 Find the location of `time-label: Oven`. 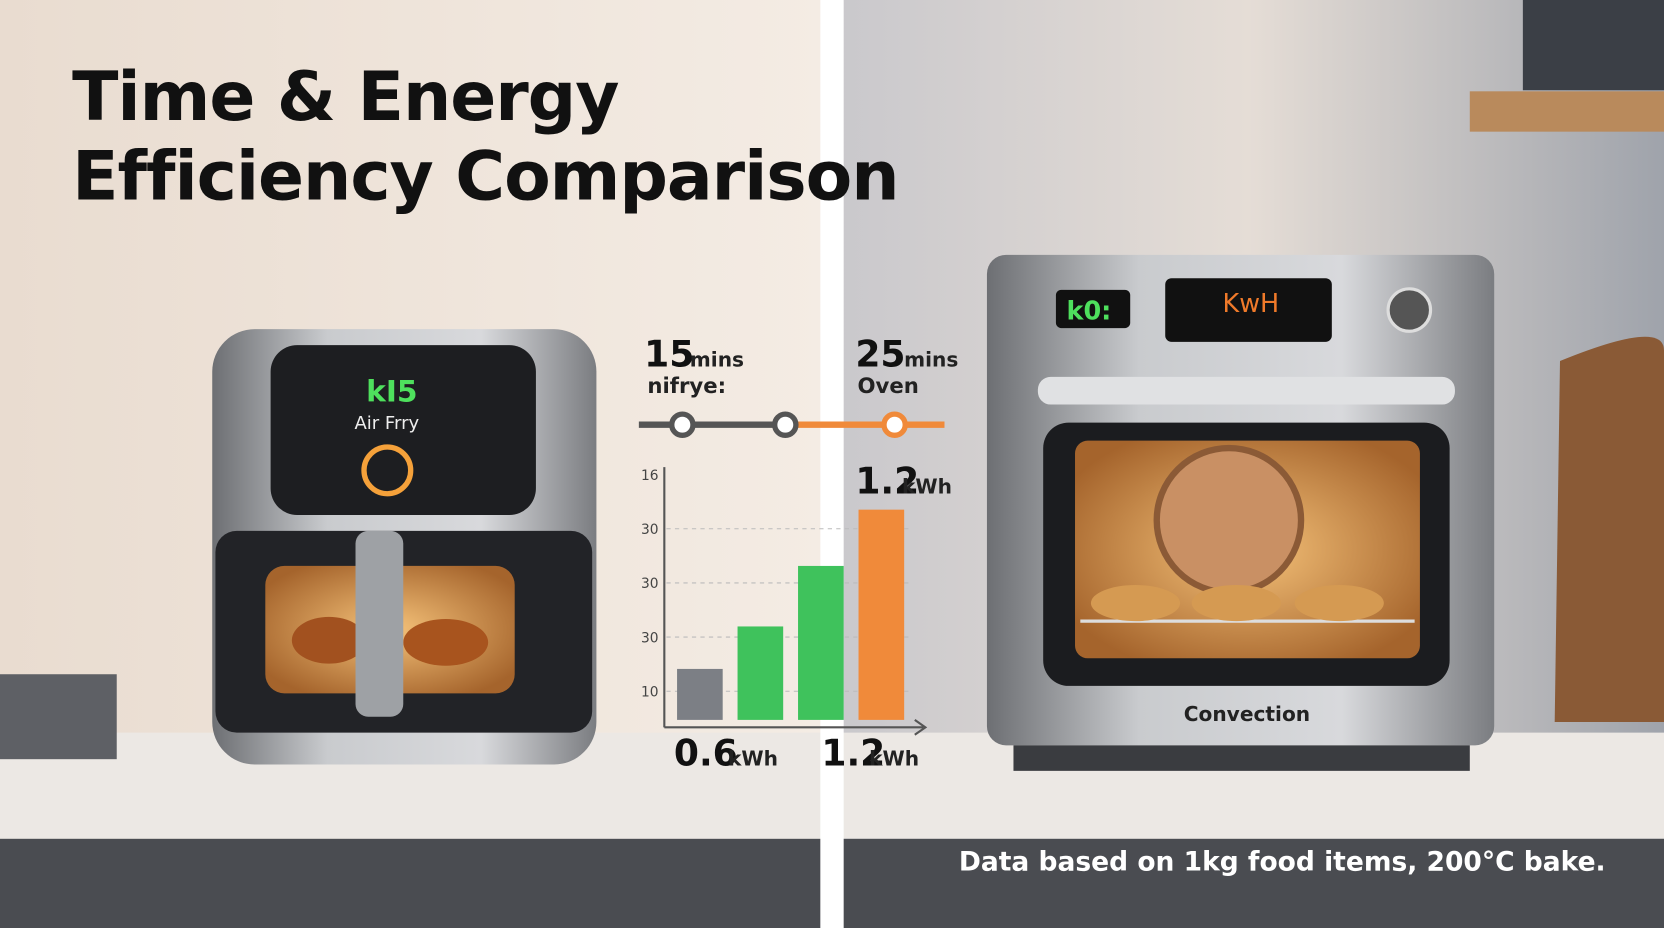

time-label: Oven is located at coordinates (887, 386).